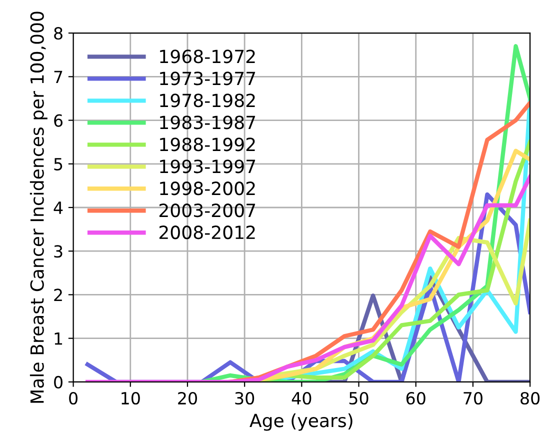 The height and width of the screenshot is (435, 547). What do you see at coordinates (58, 295) in the screenshot?
I see `y-tick-label: 2` at bounding box center [58, 295].